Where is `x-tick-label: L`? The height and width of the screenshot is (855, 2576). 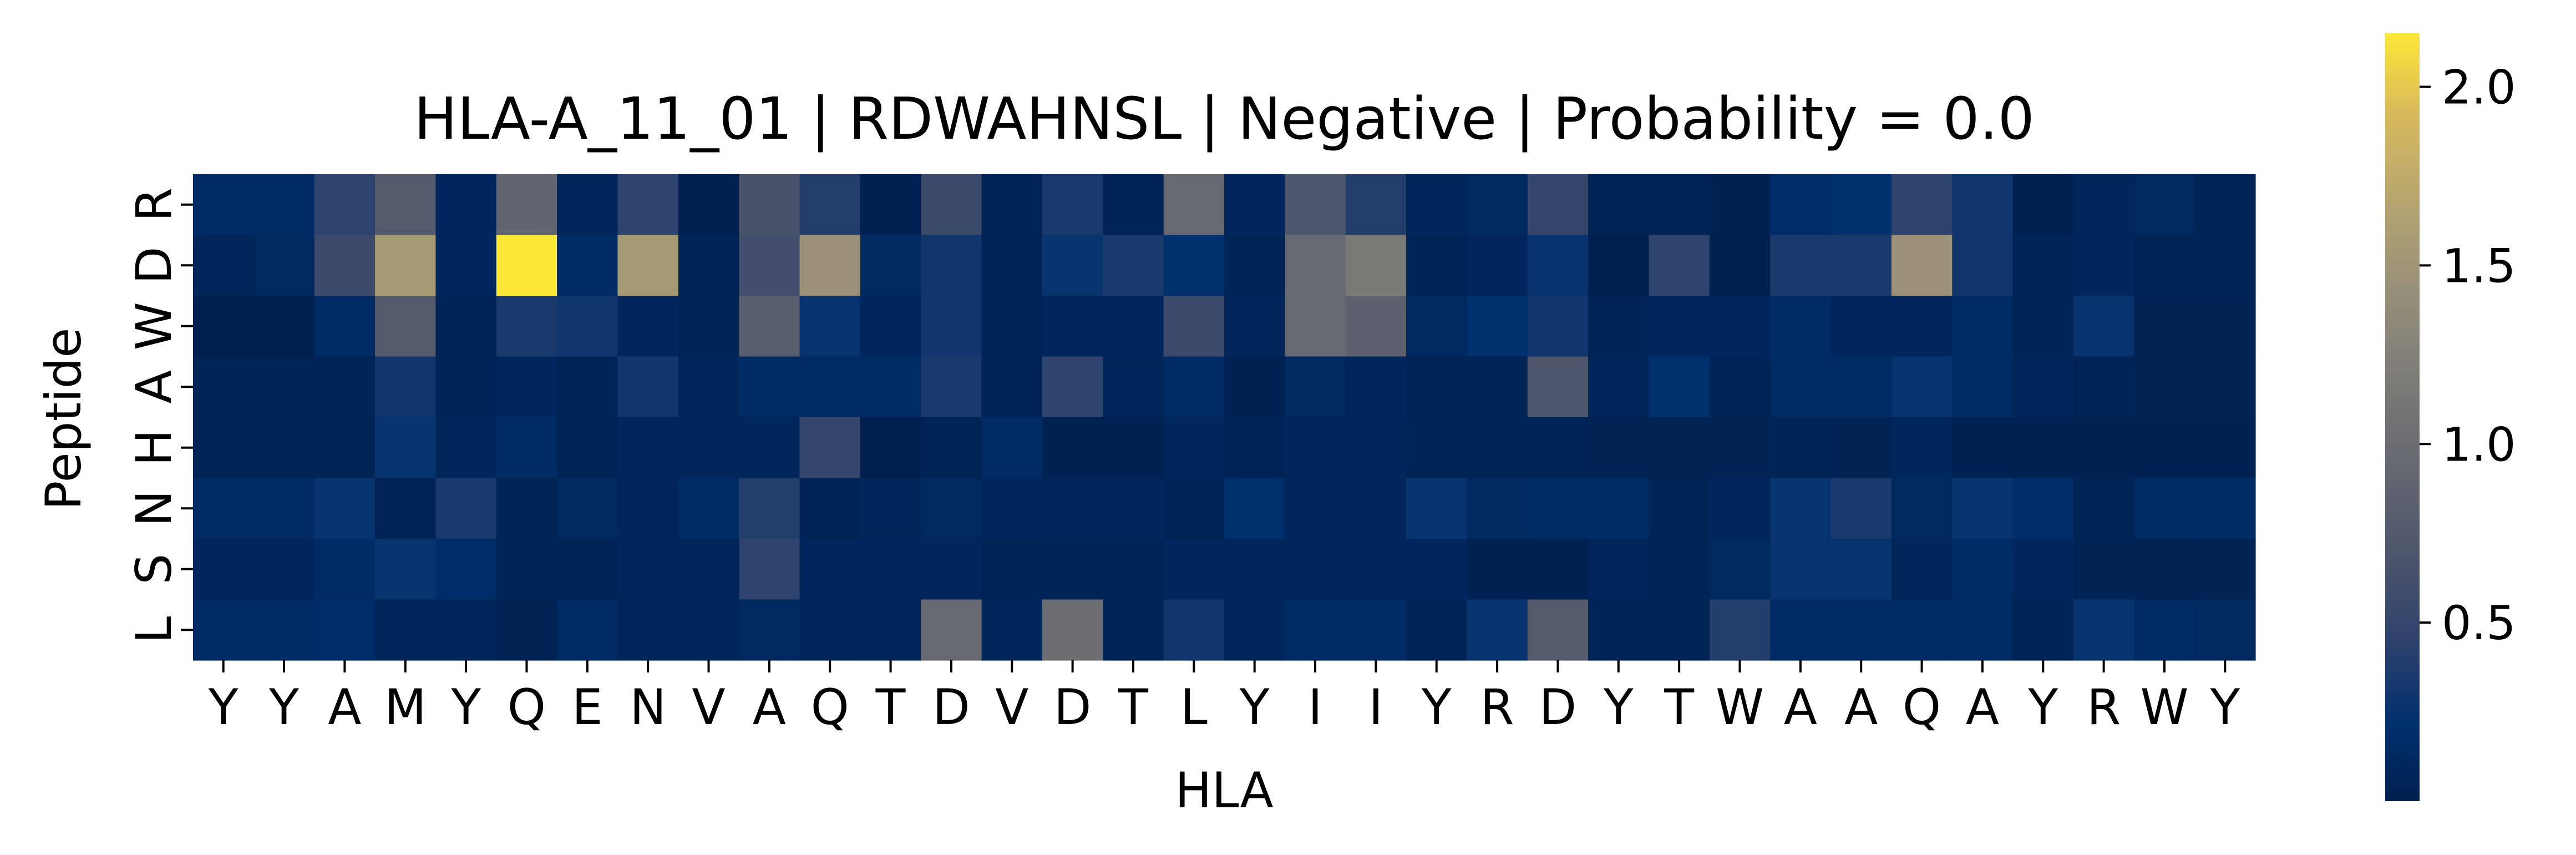
x-tick-label: L is located at coordinates (1194, 707).